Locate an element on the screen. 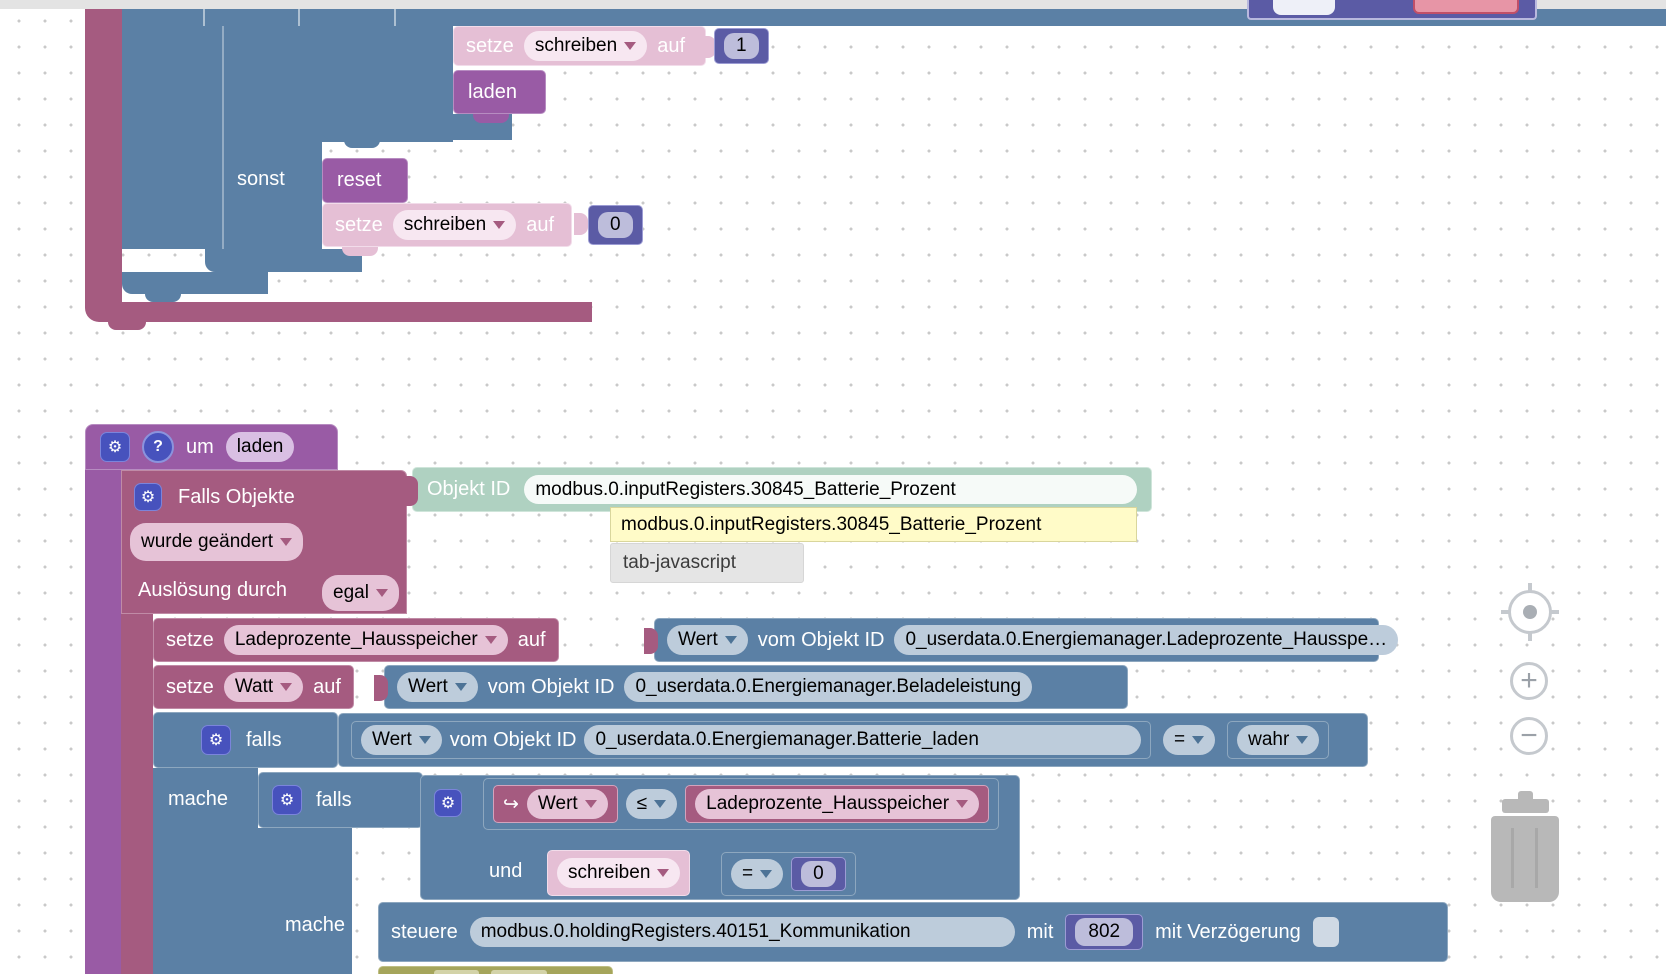 The width and height of the screenshot is (1666, 974). else-block-area is located at coordinates (222, 195).